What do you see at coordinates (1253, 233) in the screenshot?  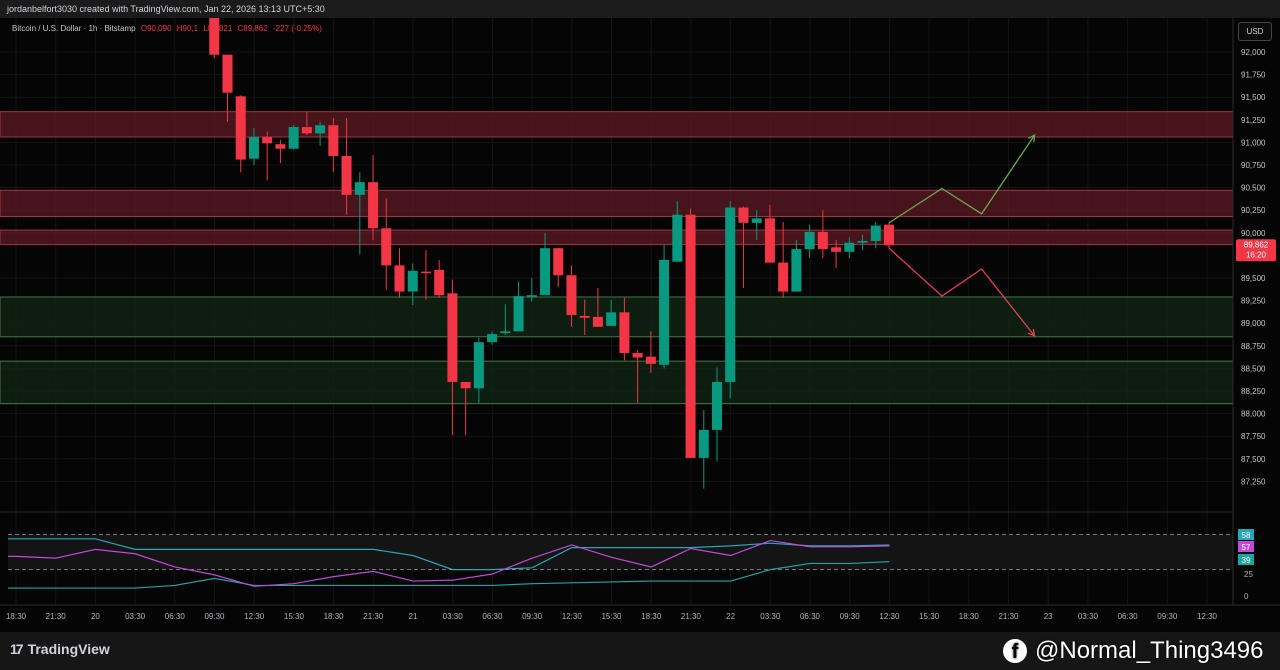 I see `price-axis-label: 90,000` at bounding box center [1253, 233].